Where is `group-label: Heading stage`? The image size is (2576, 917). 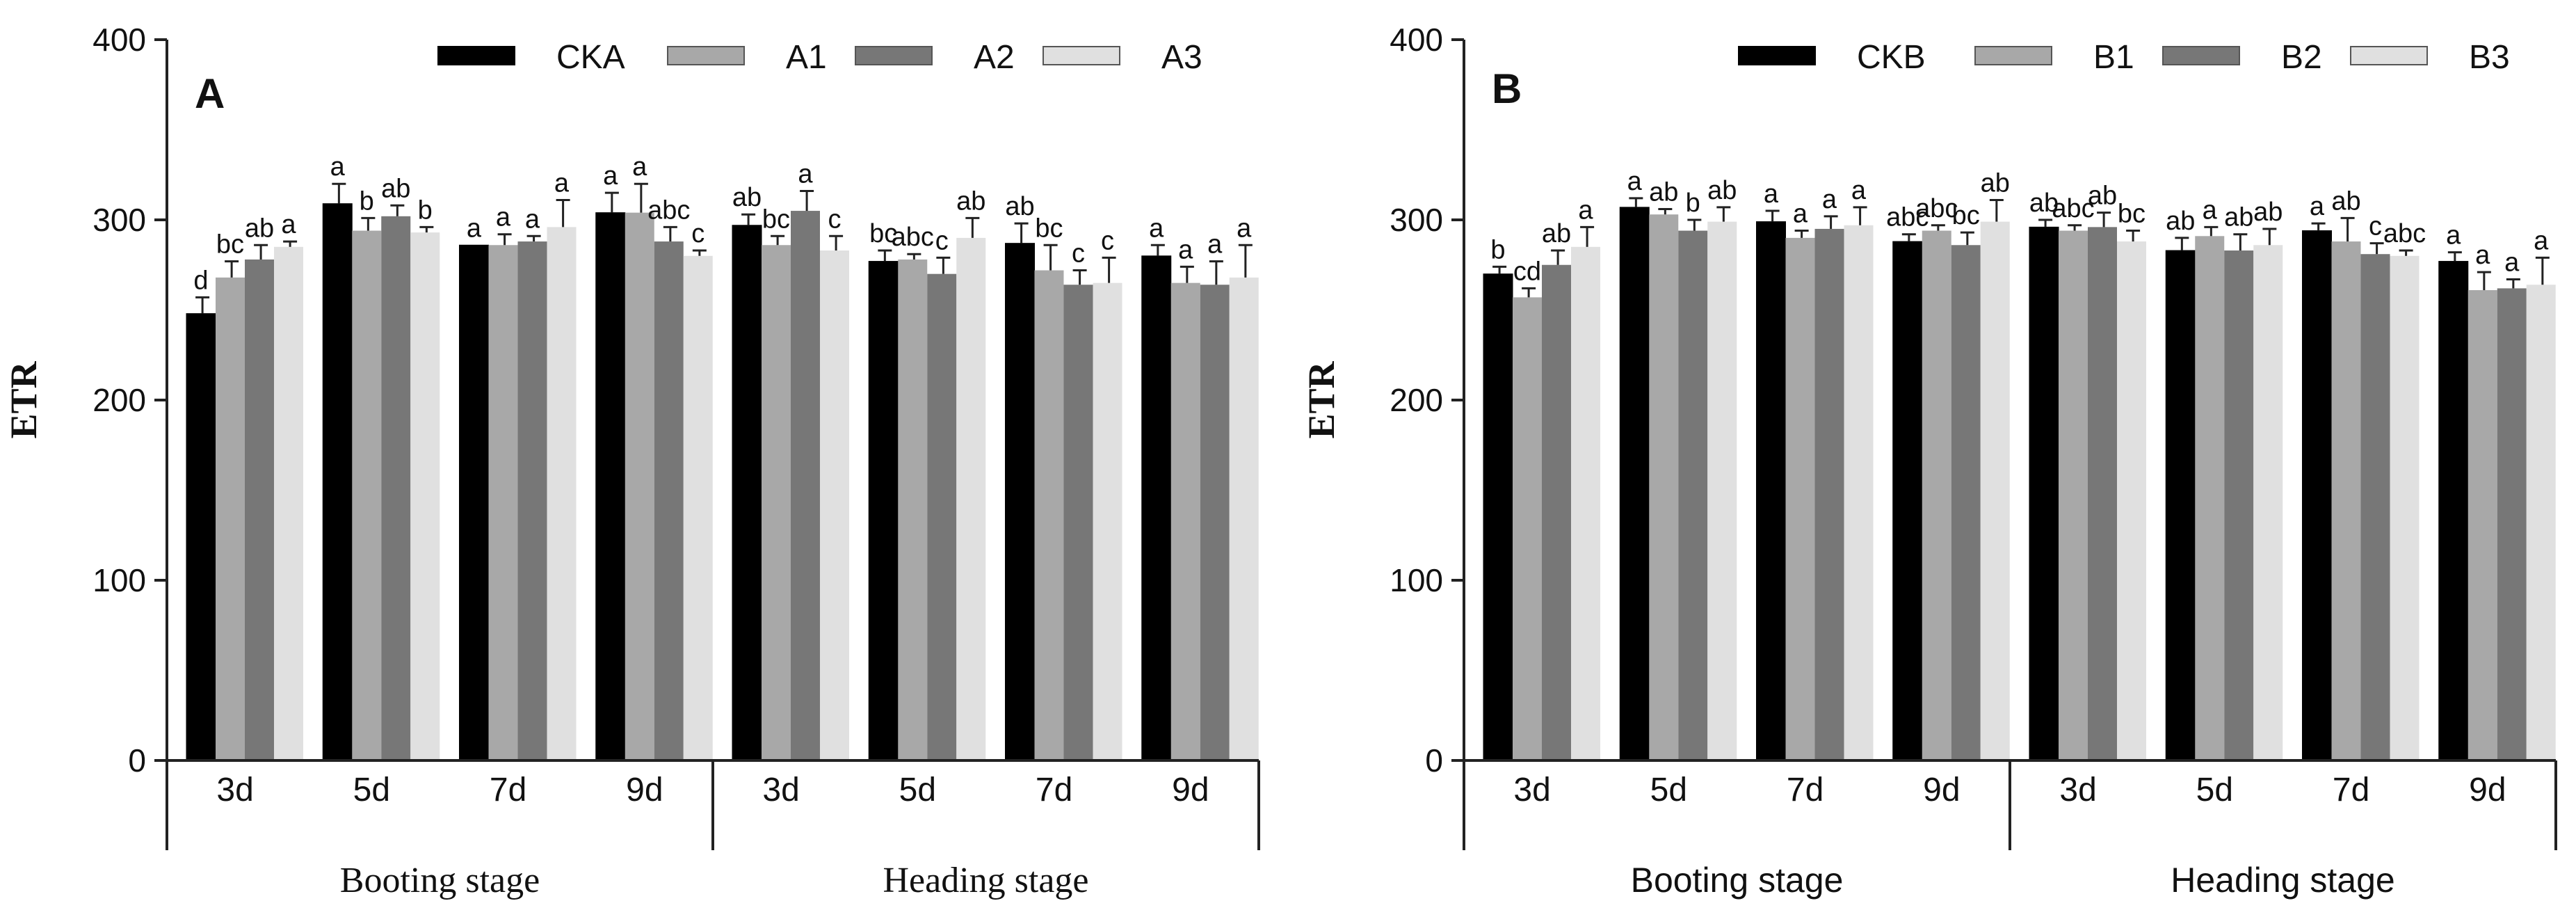 group-label: Heading stage is located at coordinates (985, 880).